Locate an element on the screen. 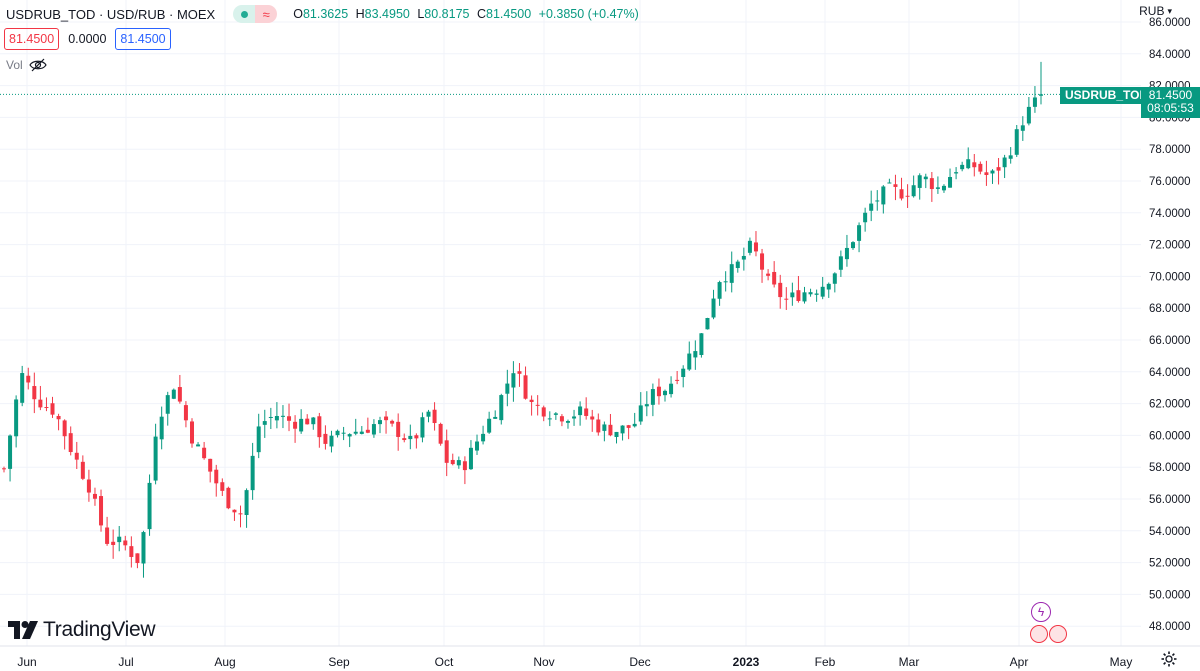 Image resolution: width=1200 pixels, height=671 pixels. ohlc-key-close: C is located at coordinates (481, 14).